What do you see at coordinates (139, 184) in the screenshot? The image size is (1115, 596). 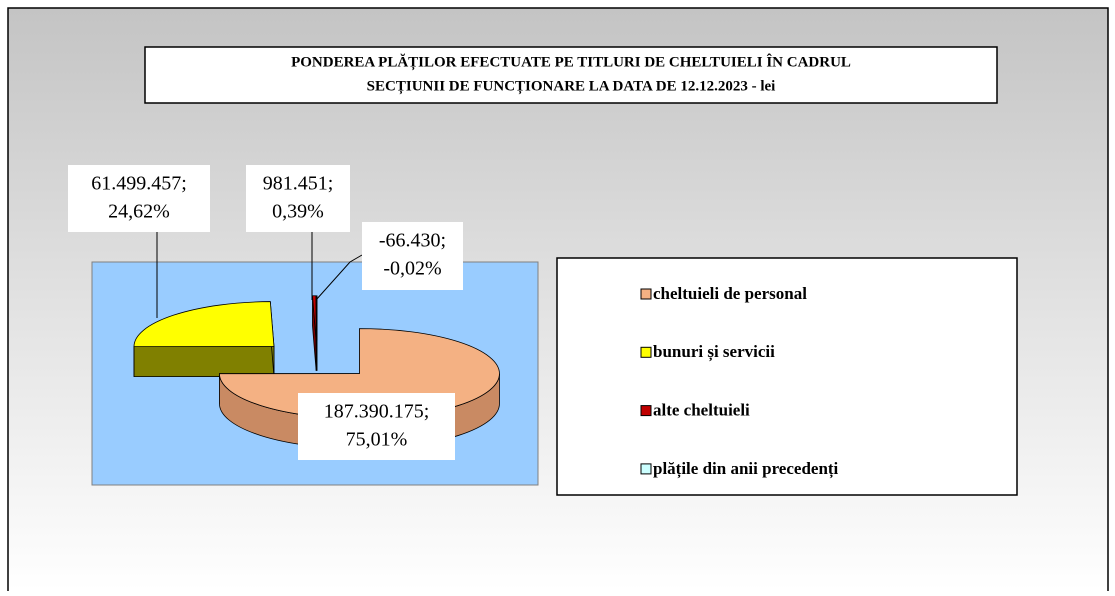 I see `data-label: 61.499.457;` at bounding box center [139, 184].